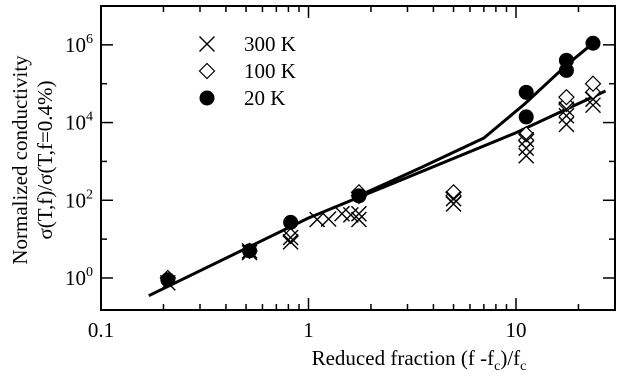  I want to click on x-axis-label-part: )/f, so click(510, 358).